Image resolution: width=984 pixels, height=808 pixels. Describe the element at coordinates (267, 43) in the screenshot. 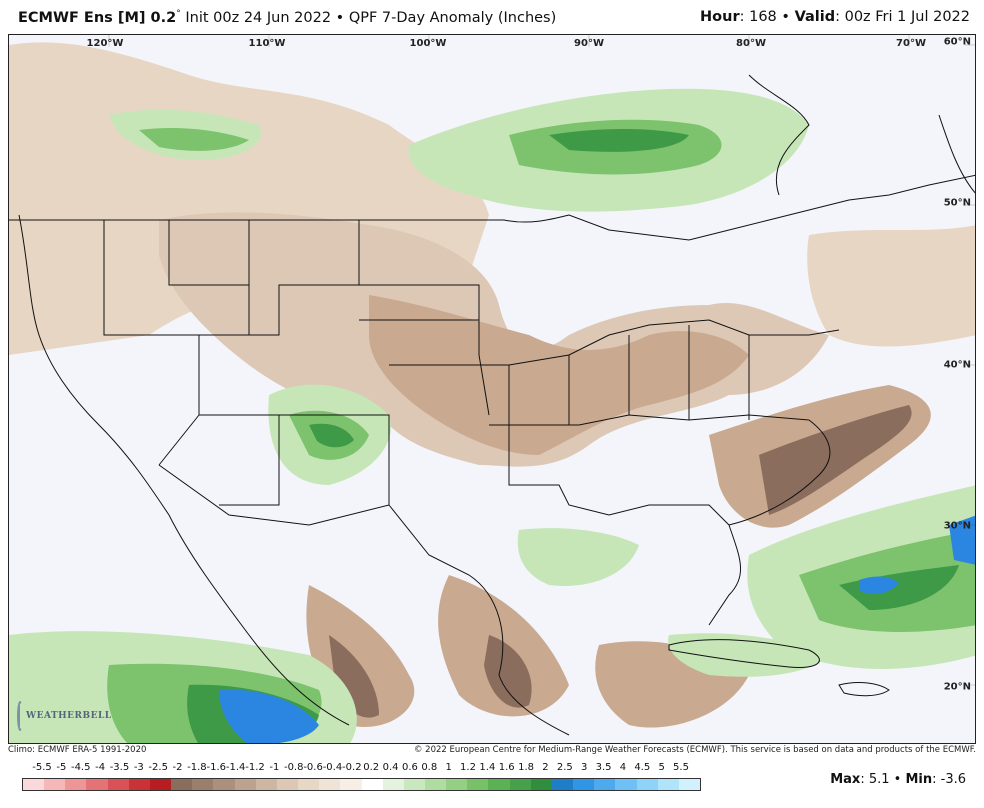

I see `lon-label-110w: 110°W` at that location.